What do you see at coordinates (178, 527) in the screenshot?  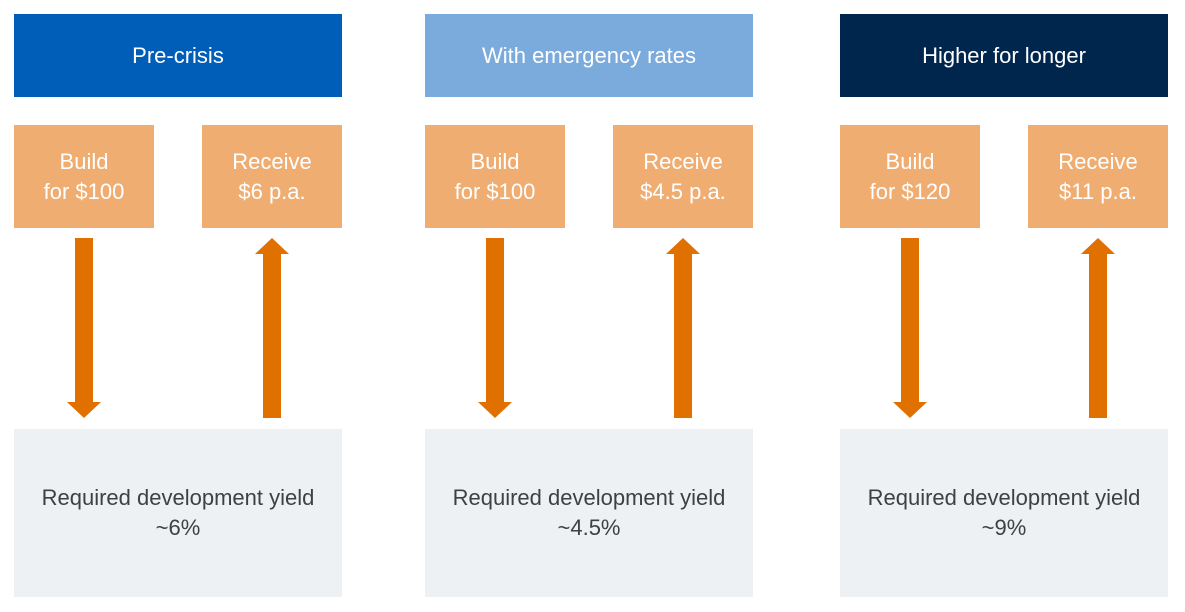 I see `text-line: ~6%` at bounding box center [178, 527].